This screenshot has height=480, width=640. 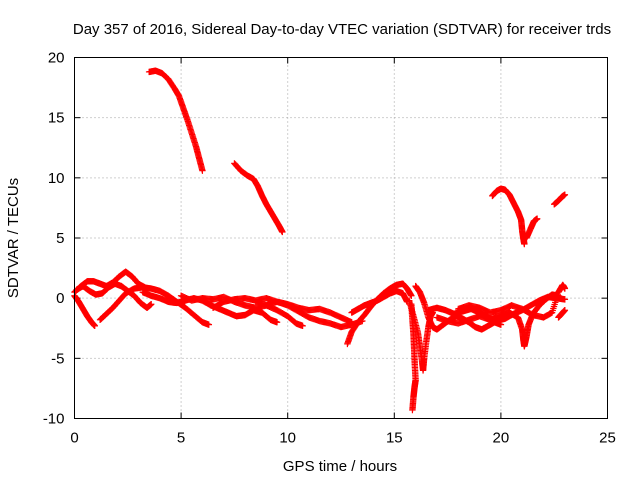 What do you see at coordinates (607, 438) in the screenshot?
I see `x-tick-label: 25` at bounding box center [607, 438].